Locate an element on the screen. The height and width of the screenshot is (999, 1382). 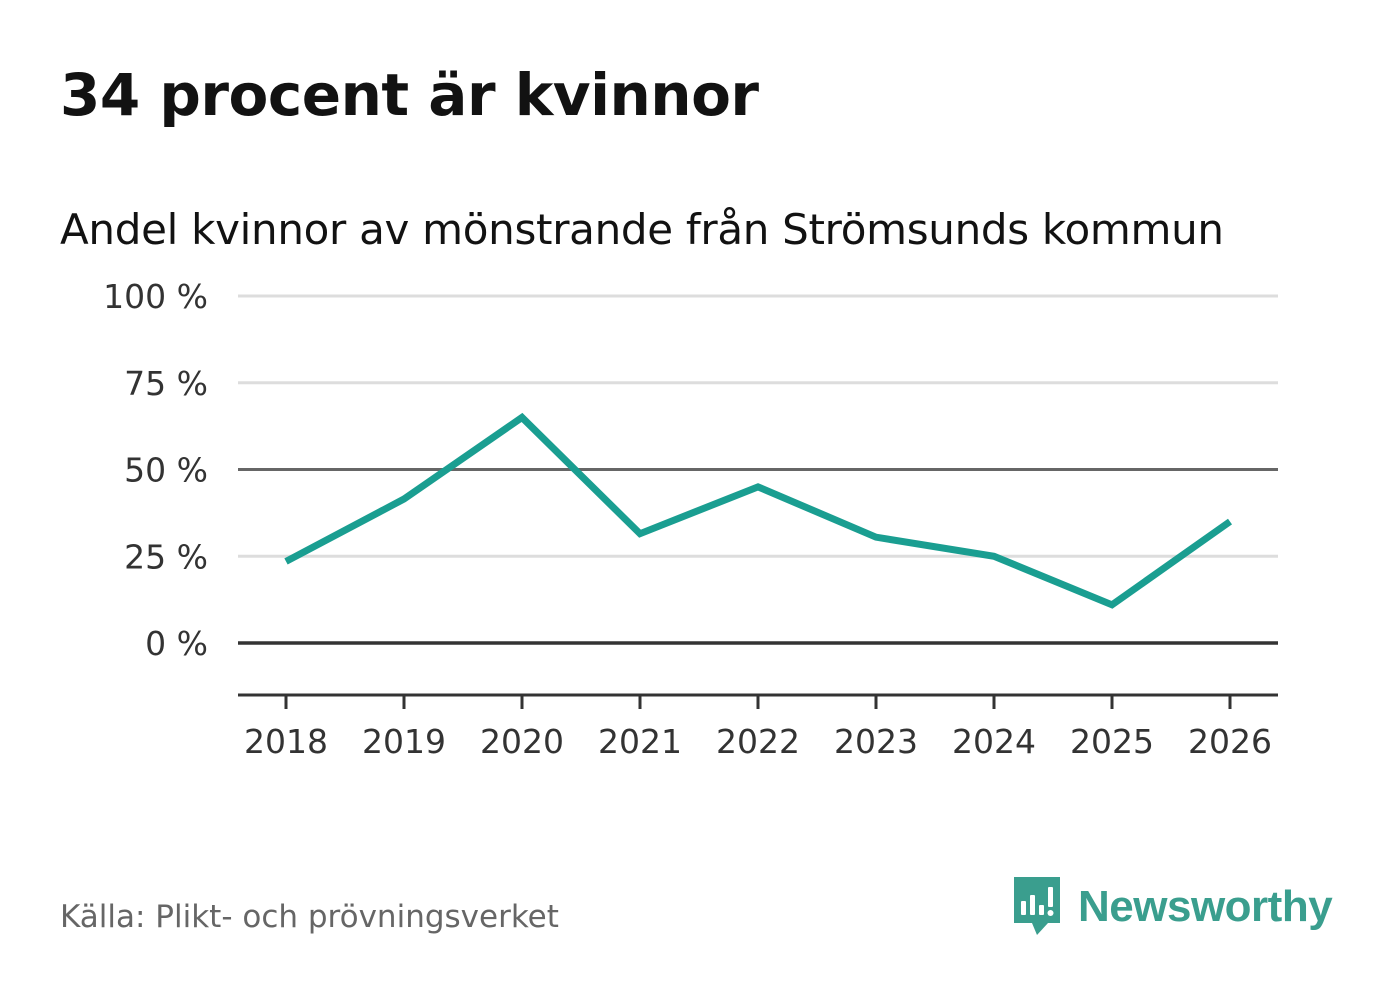
x-tick-label-2026: 2026 is located at coordinates (1230, 741).